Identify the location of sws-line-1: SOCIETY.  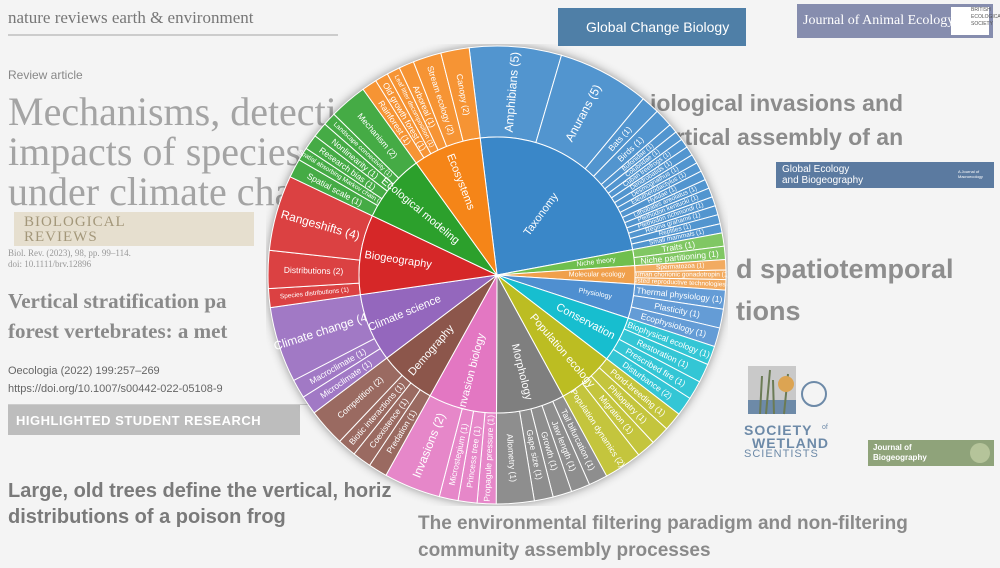
(778, 430).